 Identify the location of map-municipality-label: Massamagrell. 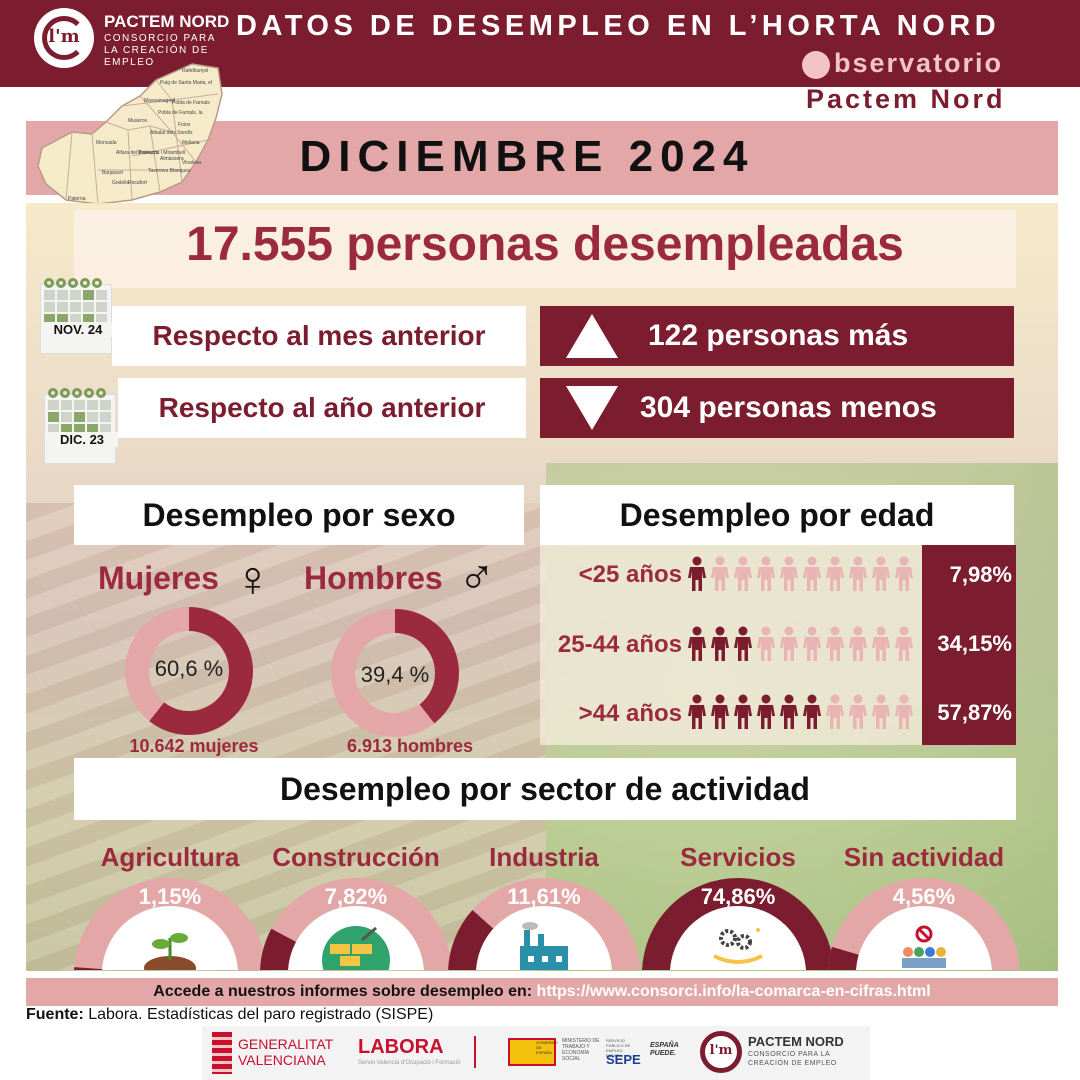
(159, 101).